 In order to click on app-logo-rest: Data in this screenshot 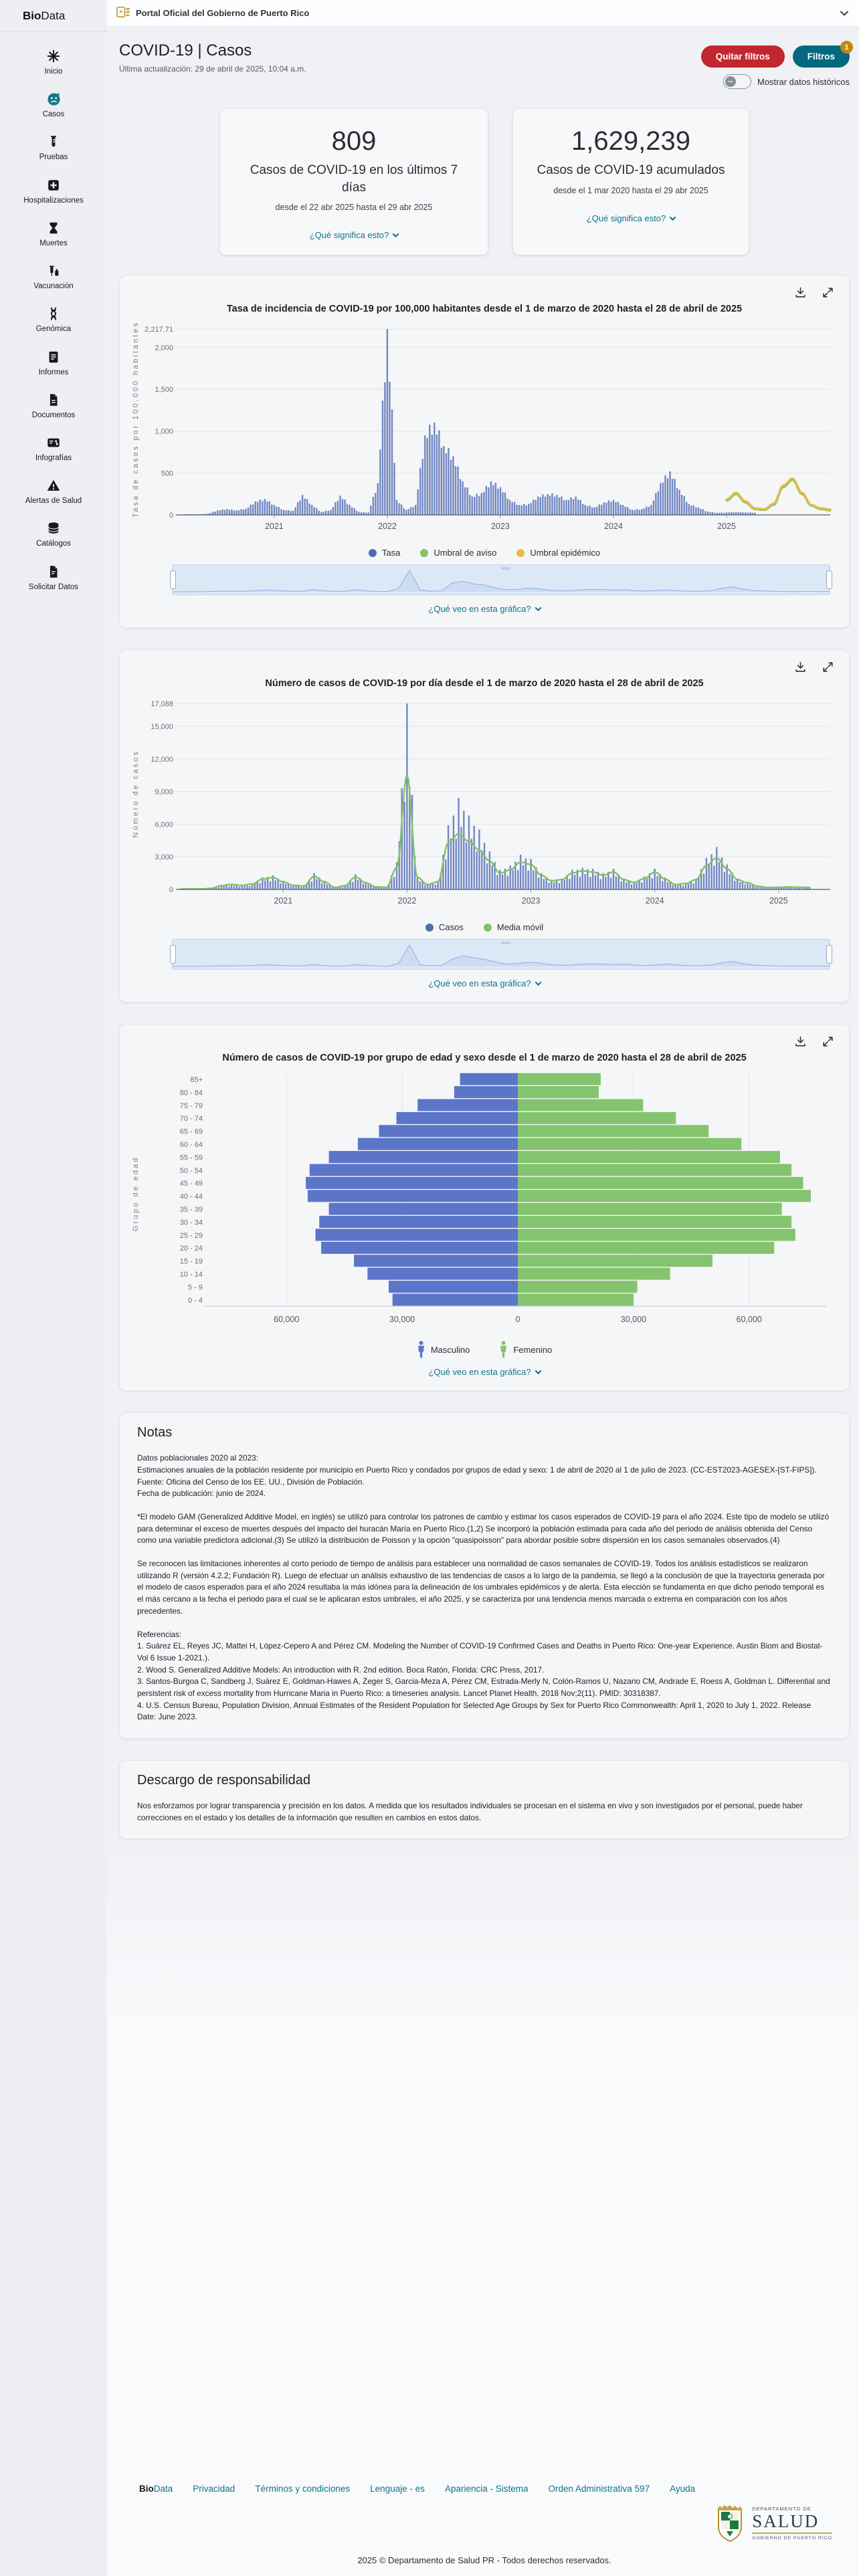, I will do `click(54, 15)`.